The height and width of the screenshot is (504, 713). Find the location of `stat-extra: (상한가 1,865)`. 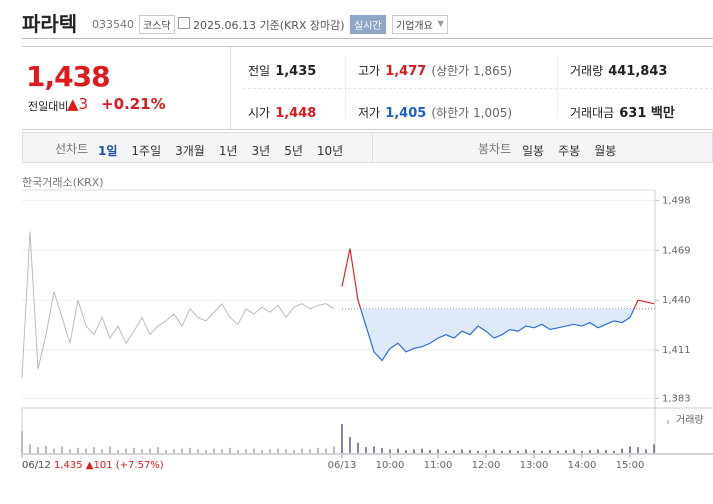

stat-extra: (상한가 1,865) is located at coordinates (472, 71).